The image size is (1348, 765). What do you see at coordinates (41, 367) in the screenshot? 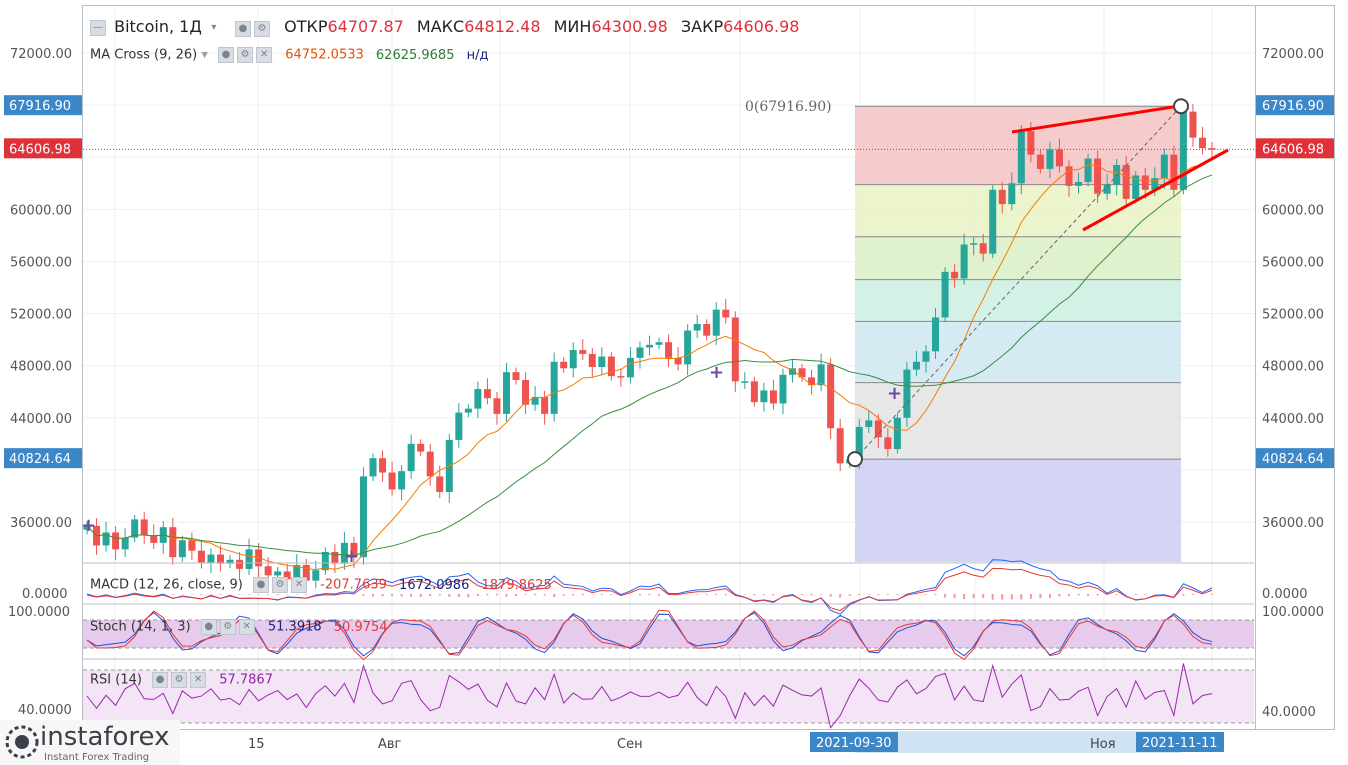
I see `price-axis-label-left: 48000.00` at bounding box center [41, 367].